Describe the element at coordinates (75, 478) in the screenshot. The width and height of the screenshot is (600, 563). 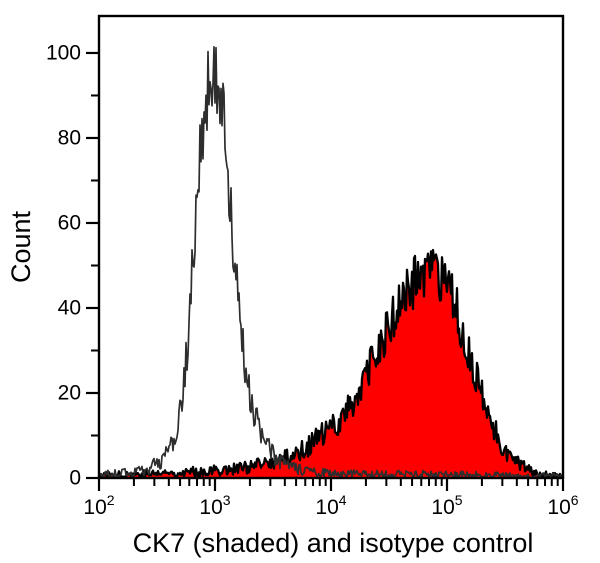
I see `y-tick-label: 0` at that location.